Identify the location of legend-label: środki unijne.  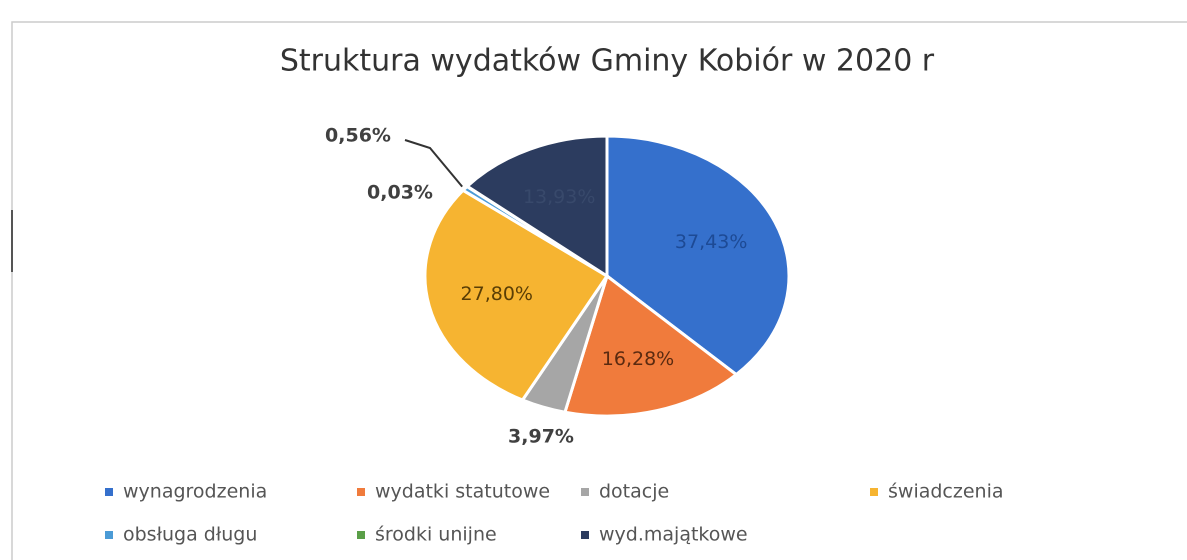
(436, 535).